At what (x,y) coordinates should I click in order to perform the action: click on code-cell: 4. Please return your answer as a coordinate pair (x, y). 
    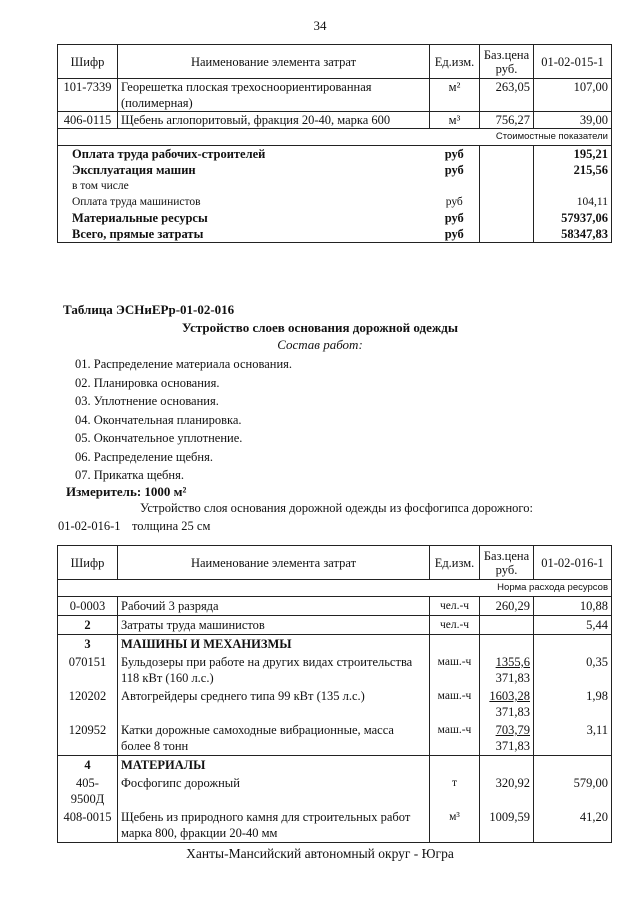
    Looking at the image, I should click on (87, 764).